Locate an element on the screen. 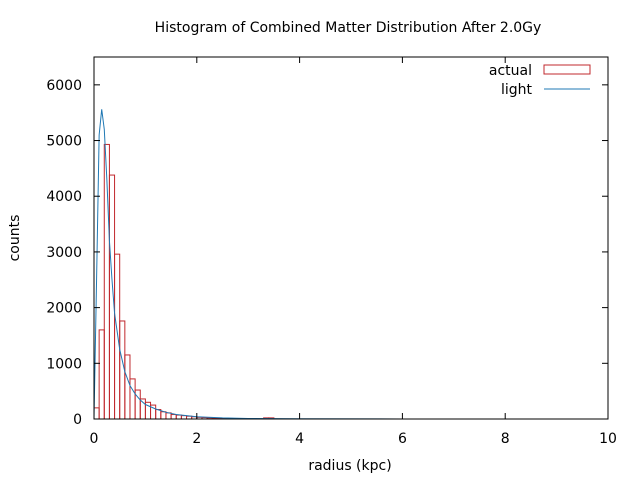 The height and width of the screenshot is (480, 640). legend-label-light: light is located at coordinates (517, 90).